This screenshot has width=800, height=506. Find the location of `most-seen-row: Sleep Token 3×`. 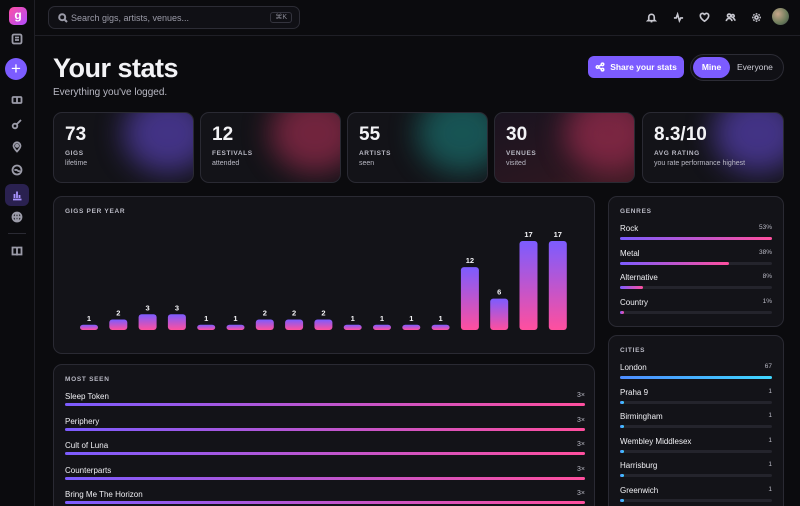

most-seen-row: Sleep Token 3× is located at coordinates (325, 404).